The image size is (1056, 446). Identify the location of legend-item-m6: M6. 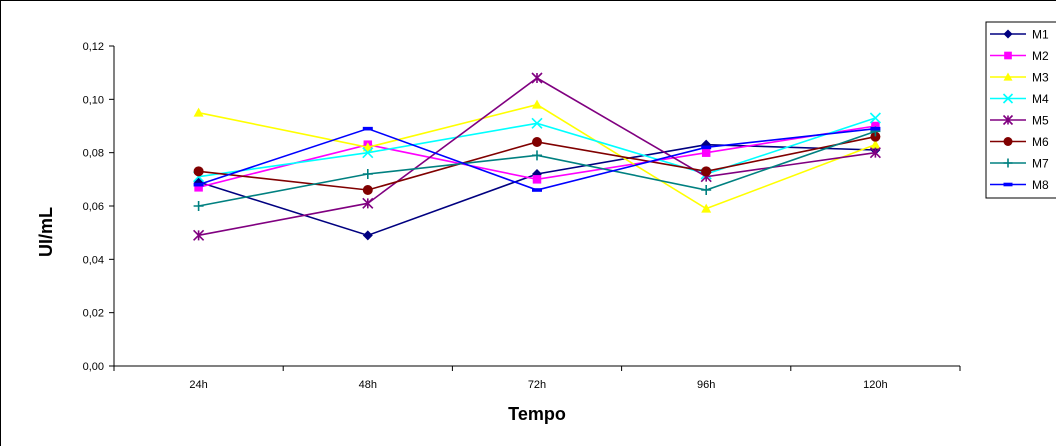
(1019, 142).